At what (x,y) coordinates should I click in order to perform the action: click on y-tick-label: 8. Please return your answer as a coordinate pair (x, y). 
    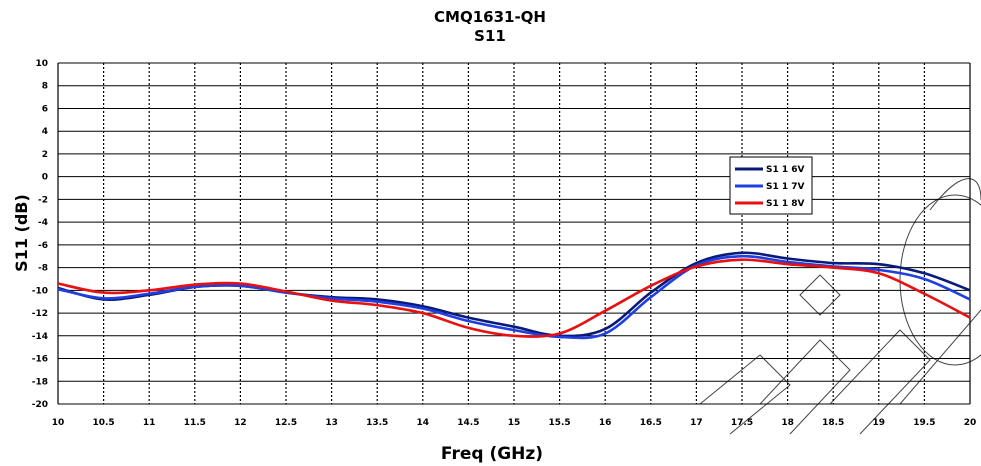
    Looking at the image, I should click on (45, 87).